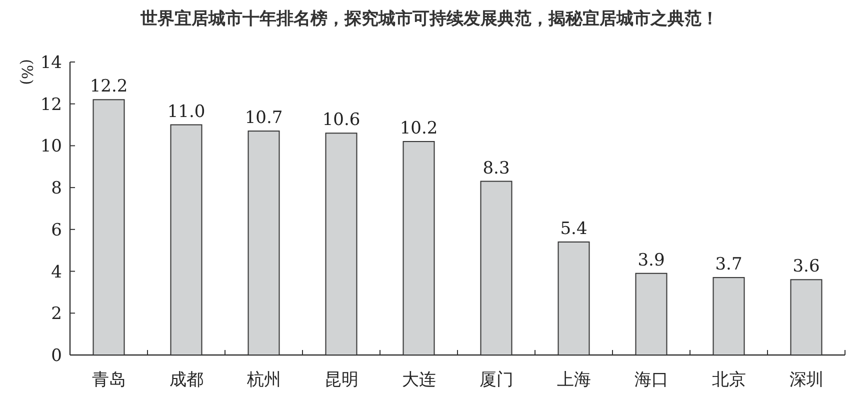 This screenshot has width=859, height=400. I want to click on x-tick-label: 厦门, so click(496, 380).